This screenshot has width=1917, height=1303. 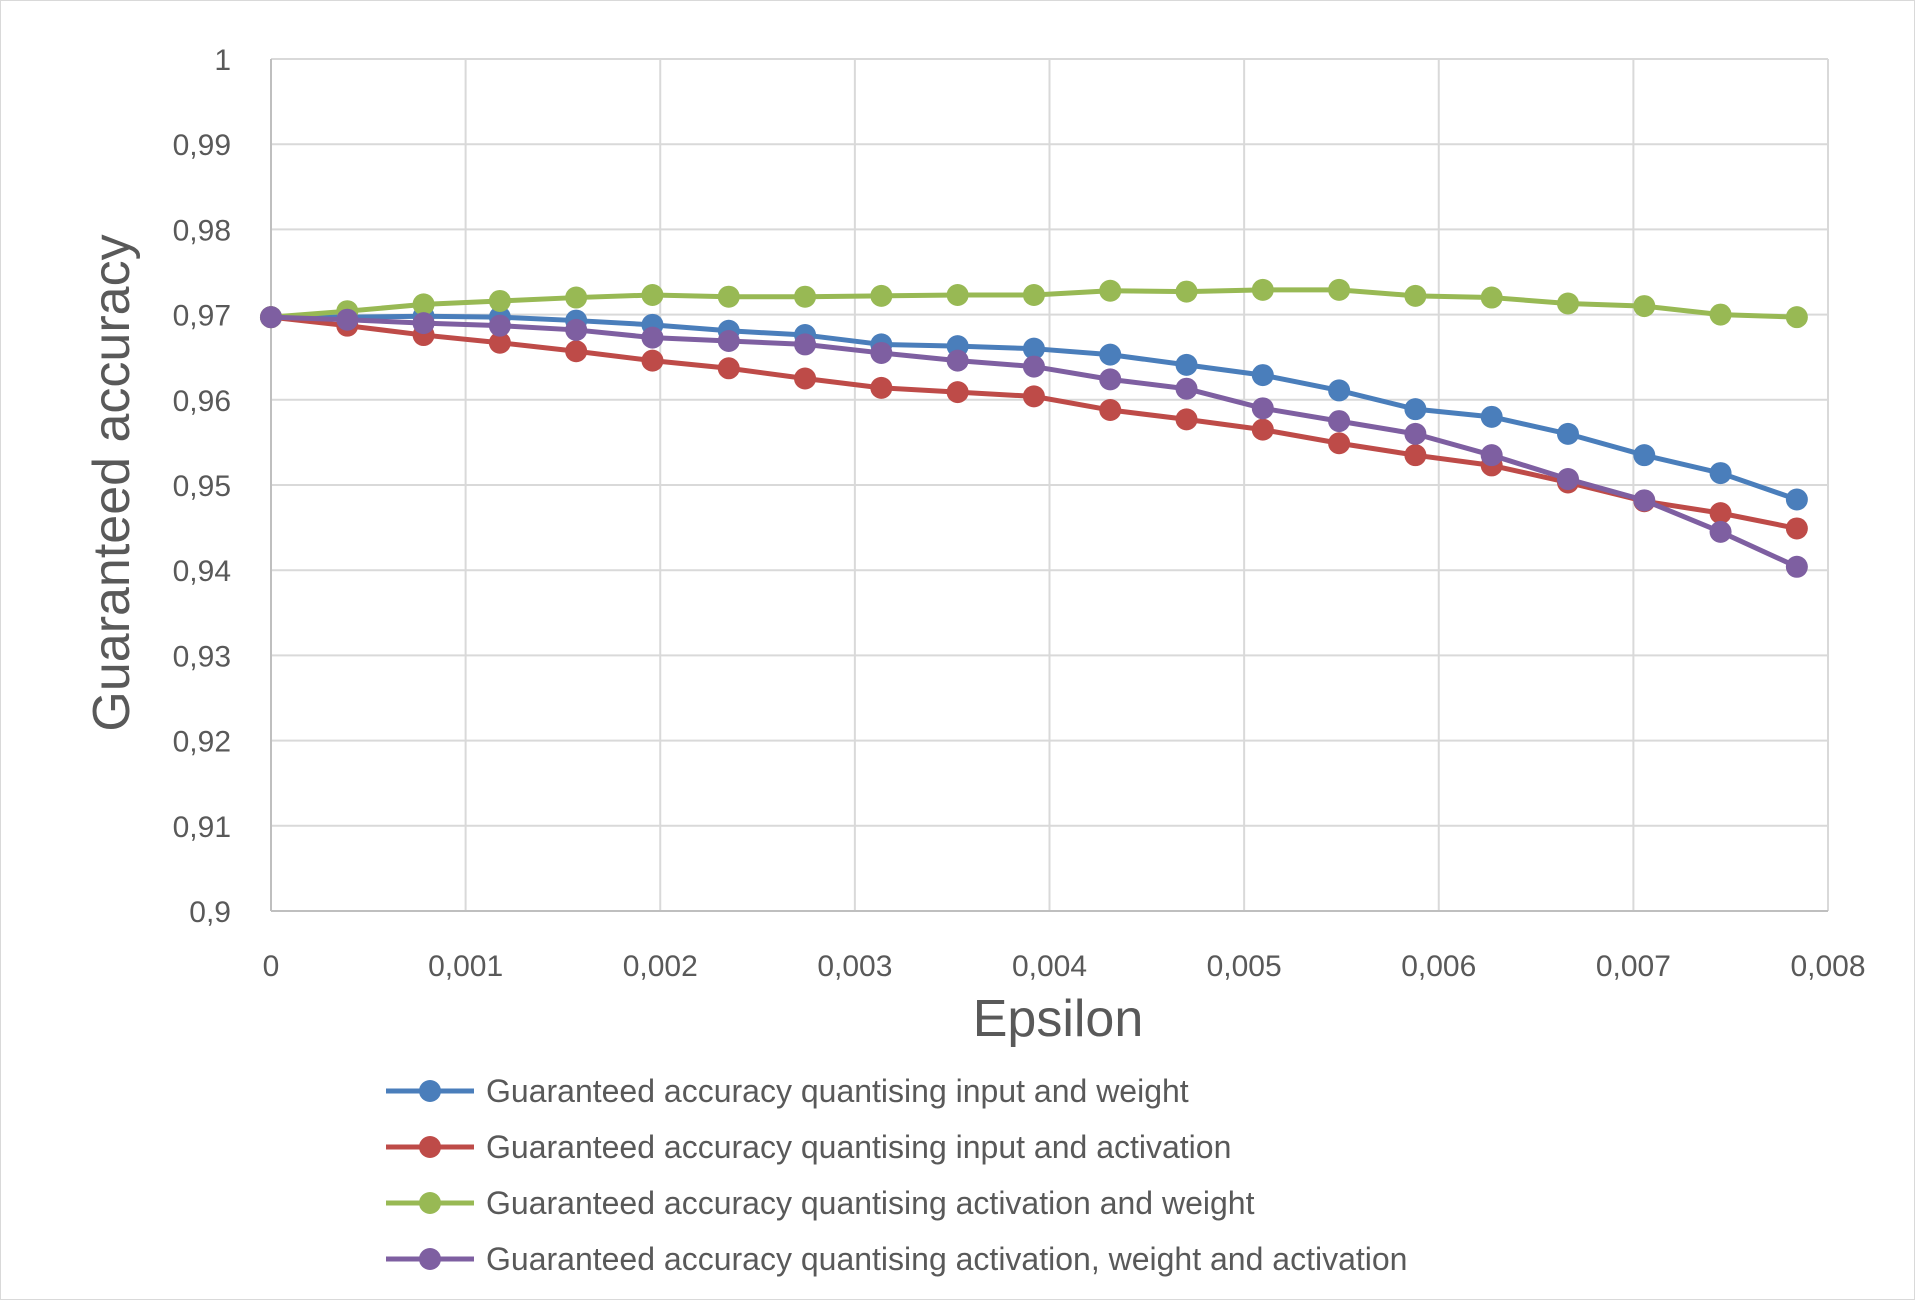 What do you see at coordinates (202, 827) in the screenshot?
I see `y-tick-label: 0,91` at bounding box center [202, 827].